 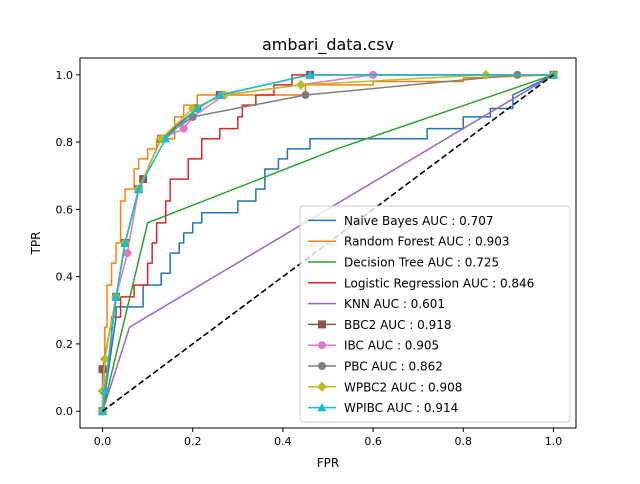 I want to click on y-tick-label: 0.8, so click(x=65, y=142).